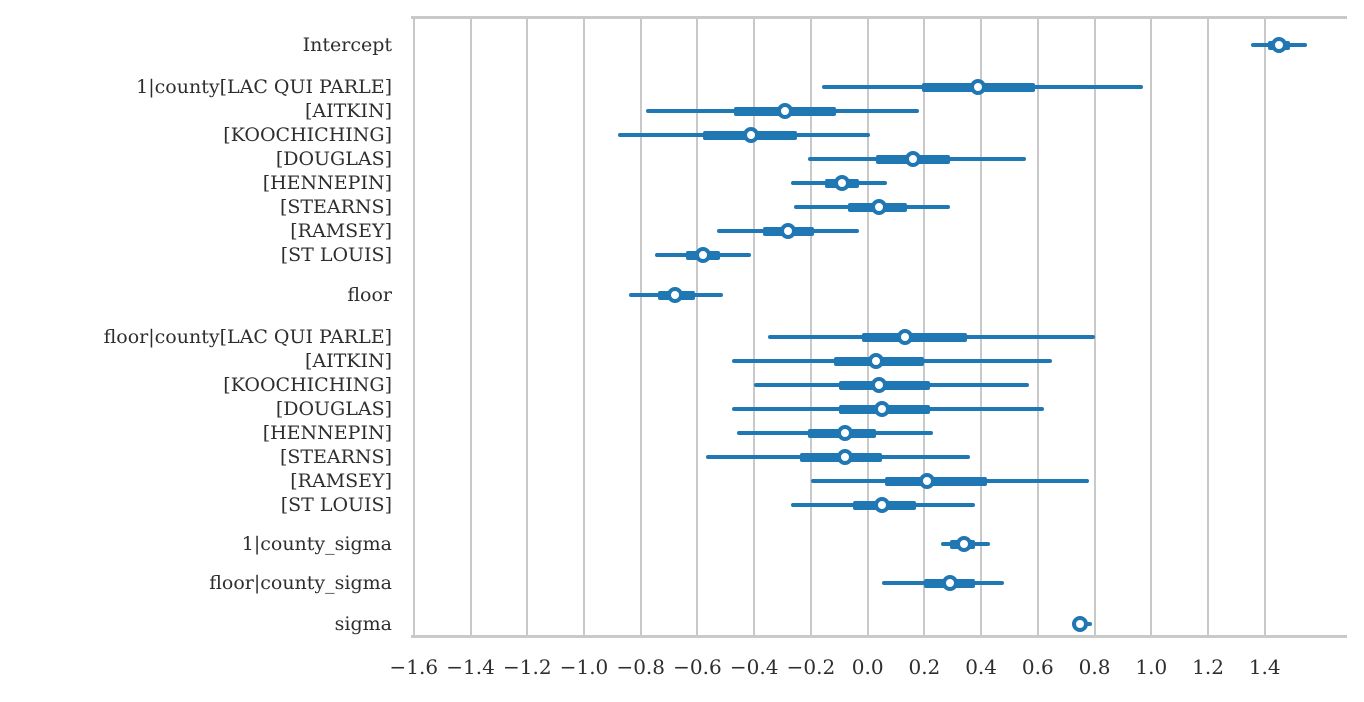 This screenshot has height=702, width=1364. What do you see at coordinates (1264, 667) in the screenshot?
I see `x-tick-label: 1.4` at bounding box center [1264, 667].